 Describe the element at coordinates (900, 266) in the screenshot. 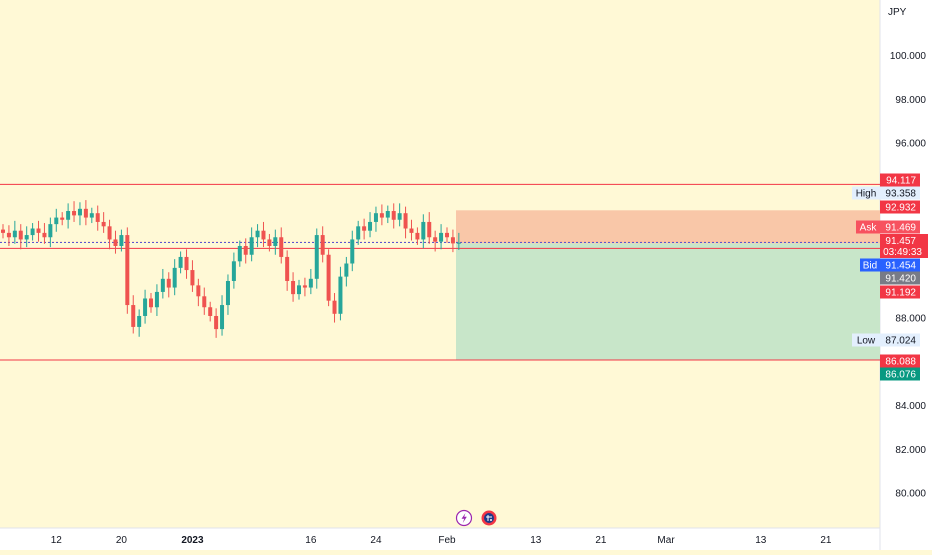

I see `bid-value-label-text: 91.454` at that location.